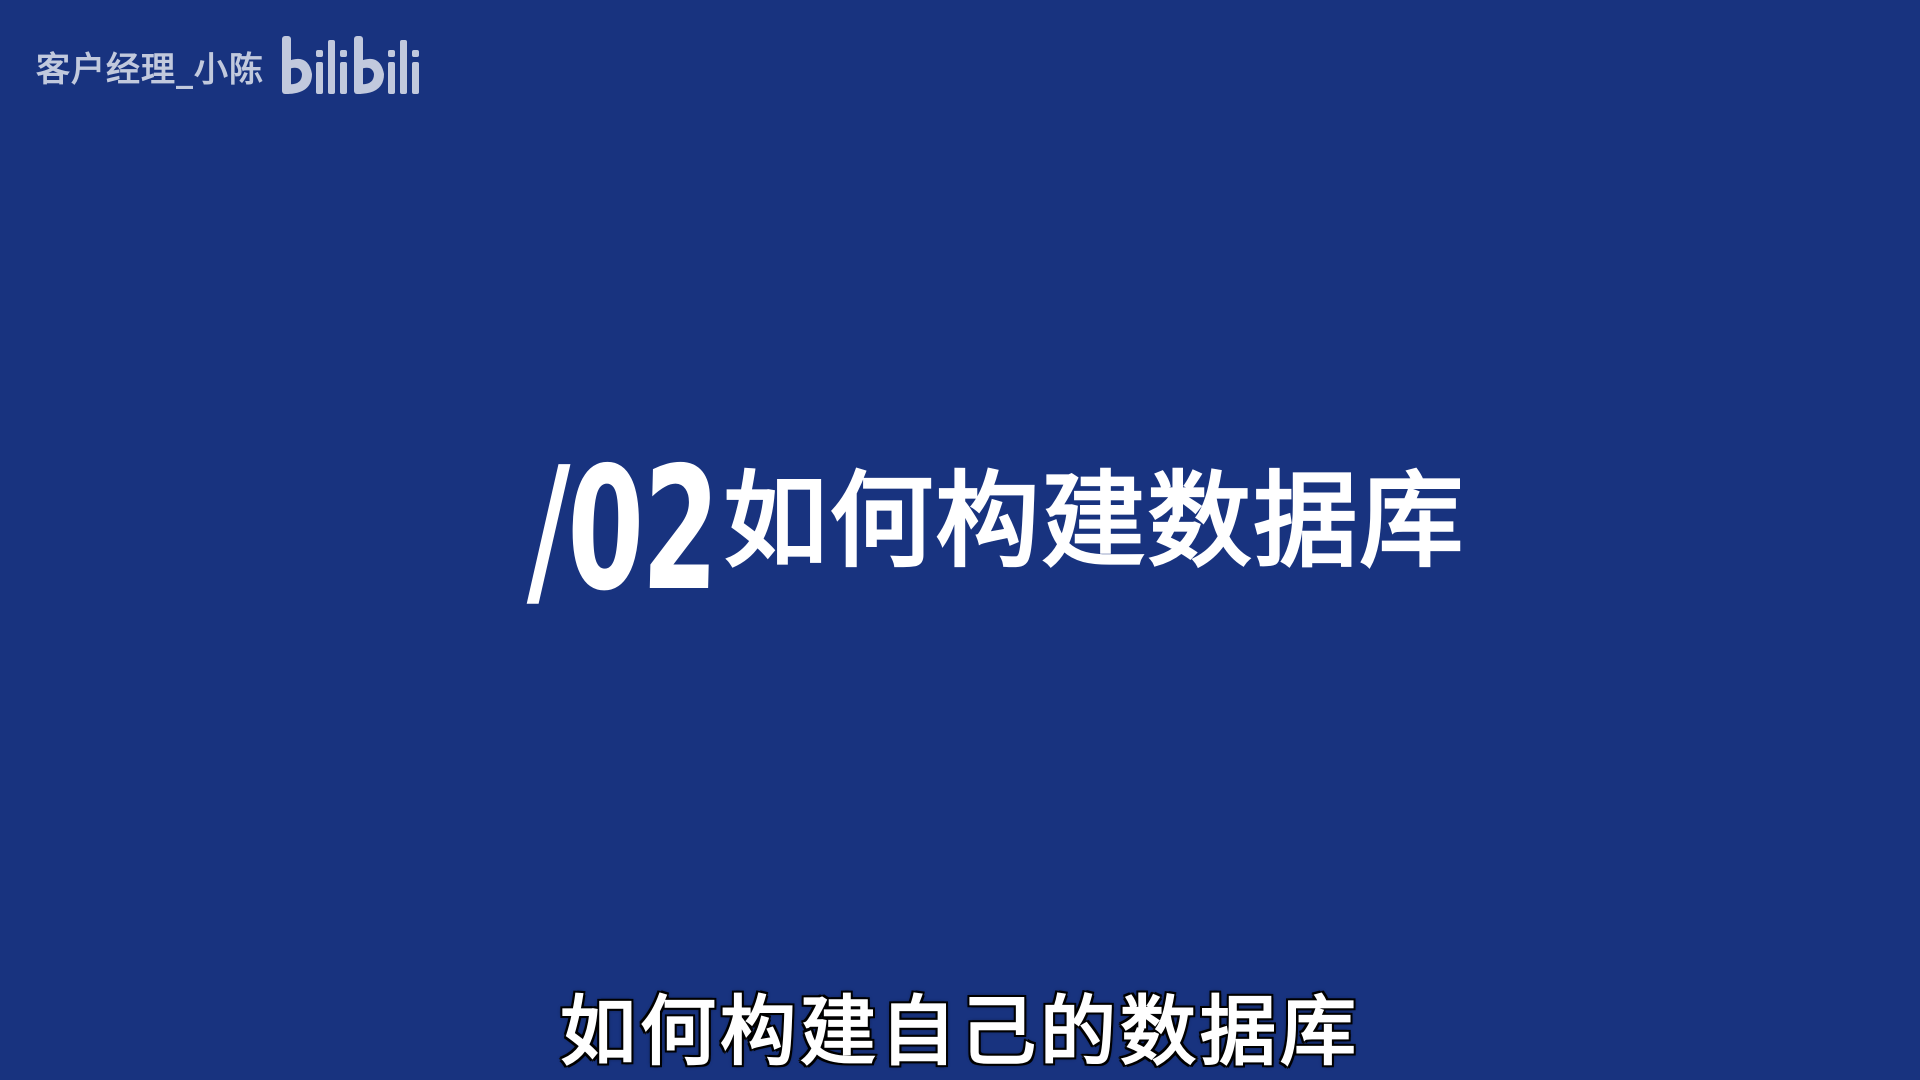 Image resolution: width=1920 pixels, height=1080 pixels. I want to click on section-heading: 如何构建数据库, so click(1094, 521).